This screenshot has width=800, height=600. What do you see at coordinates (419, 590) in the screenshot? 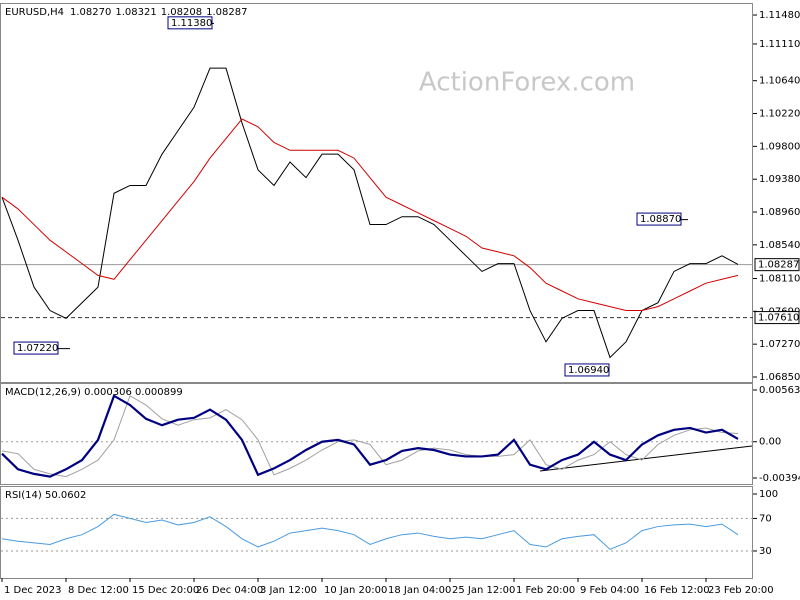
I see `x-tick-label: 18 Jan 04:00` at bounding box center [419, 590].